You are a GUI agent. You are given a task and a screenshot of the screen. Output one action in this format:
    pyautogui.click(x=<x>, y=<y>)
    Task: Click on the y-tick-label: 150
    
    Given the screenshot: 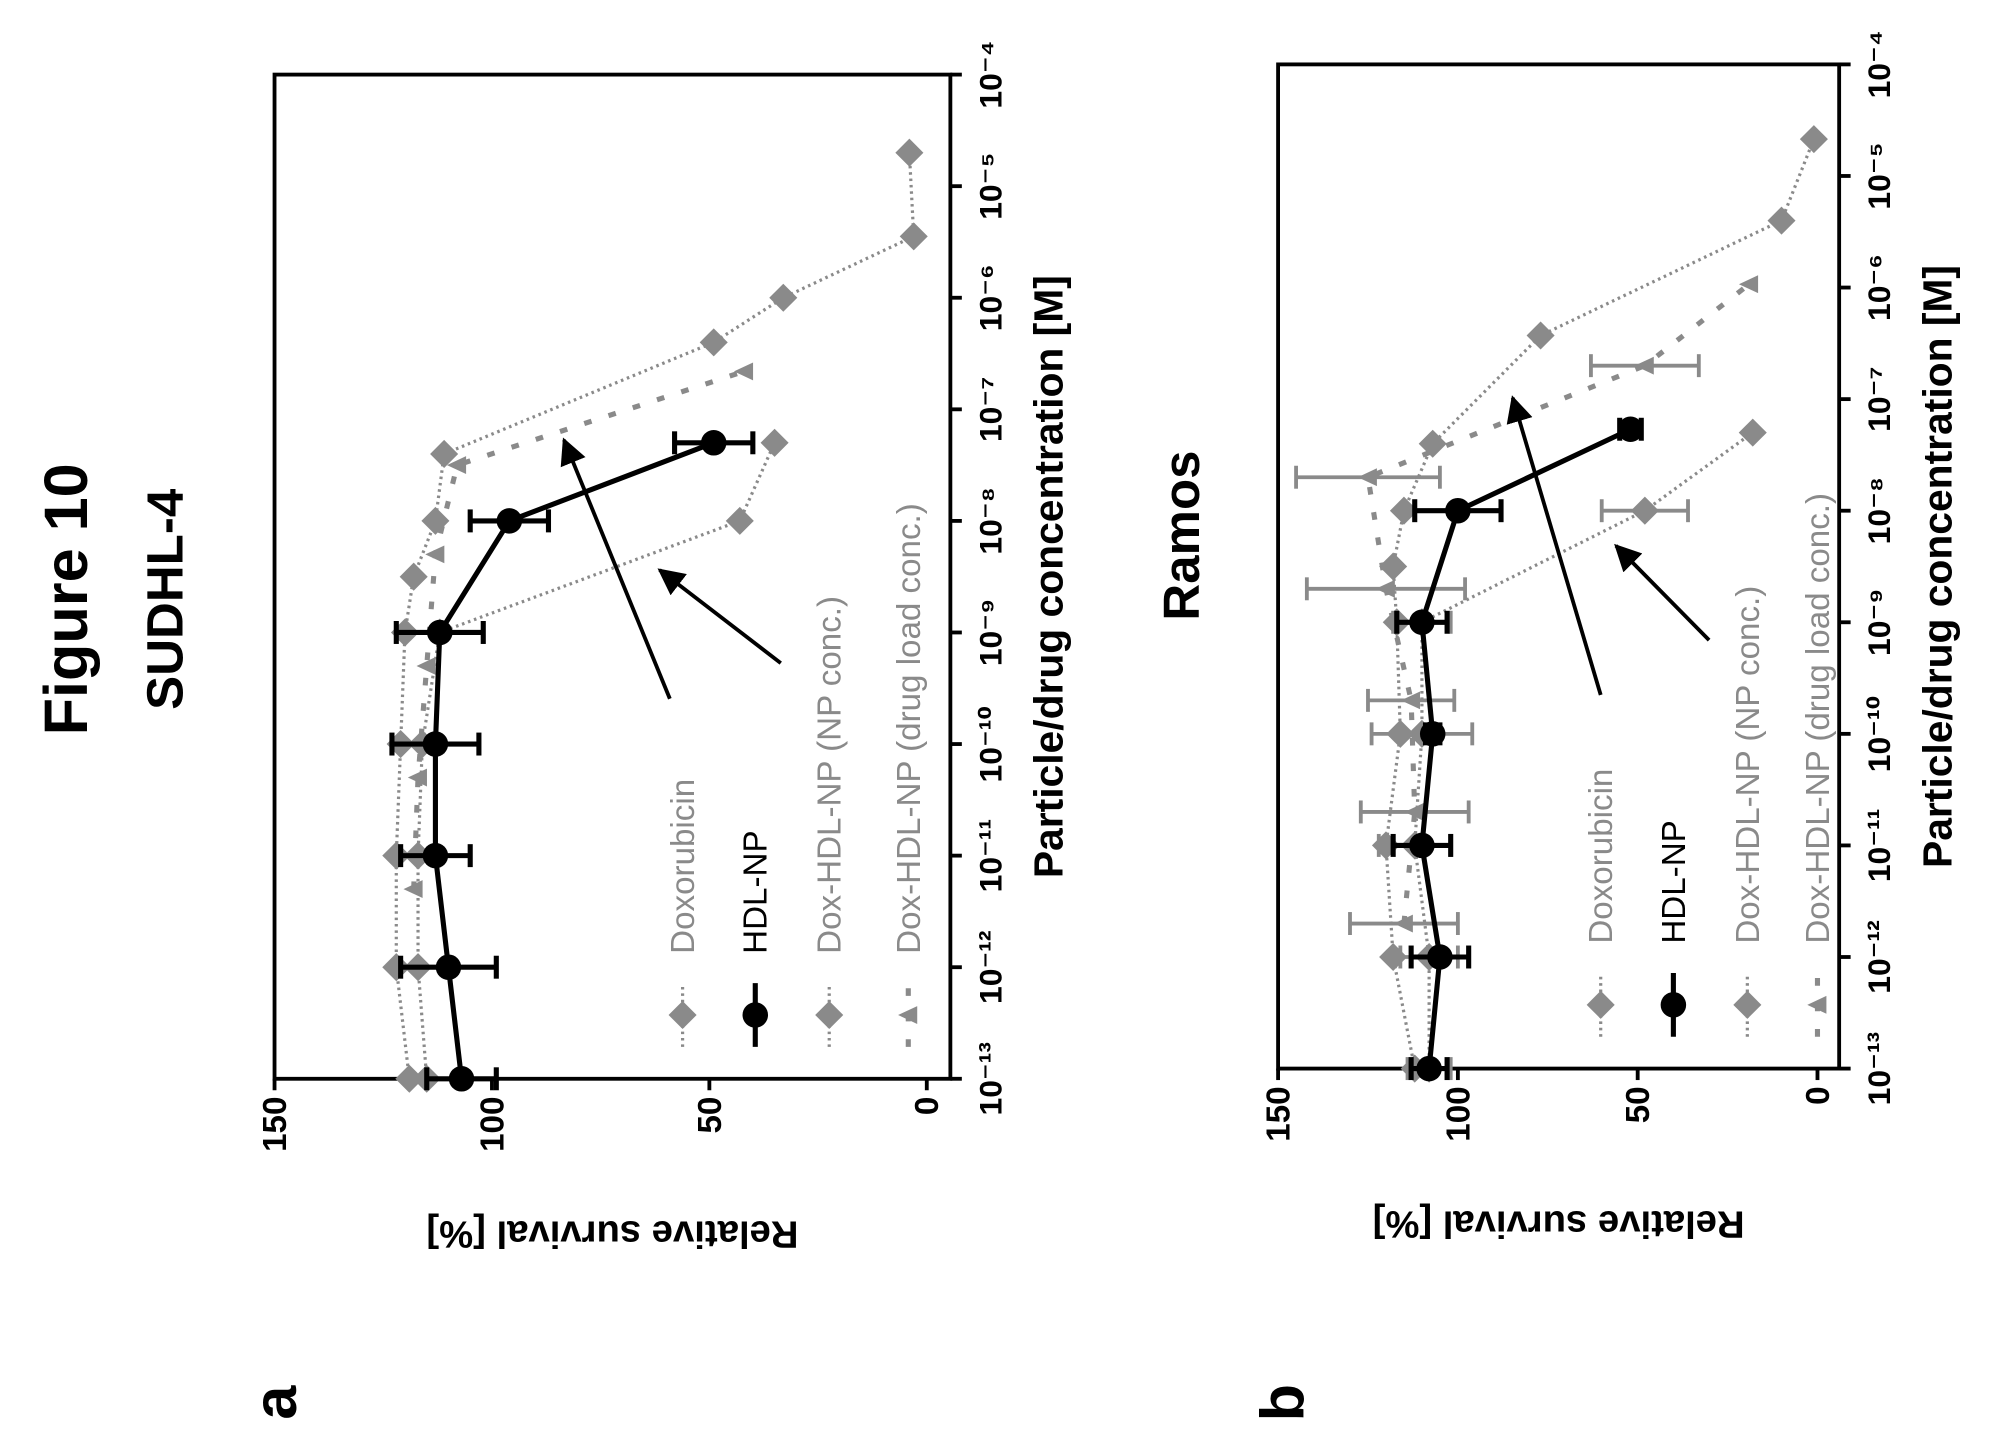 What is the action you would take?
    pyautogui.click(x=1279, y=1113)
    